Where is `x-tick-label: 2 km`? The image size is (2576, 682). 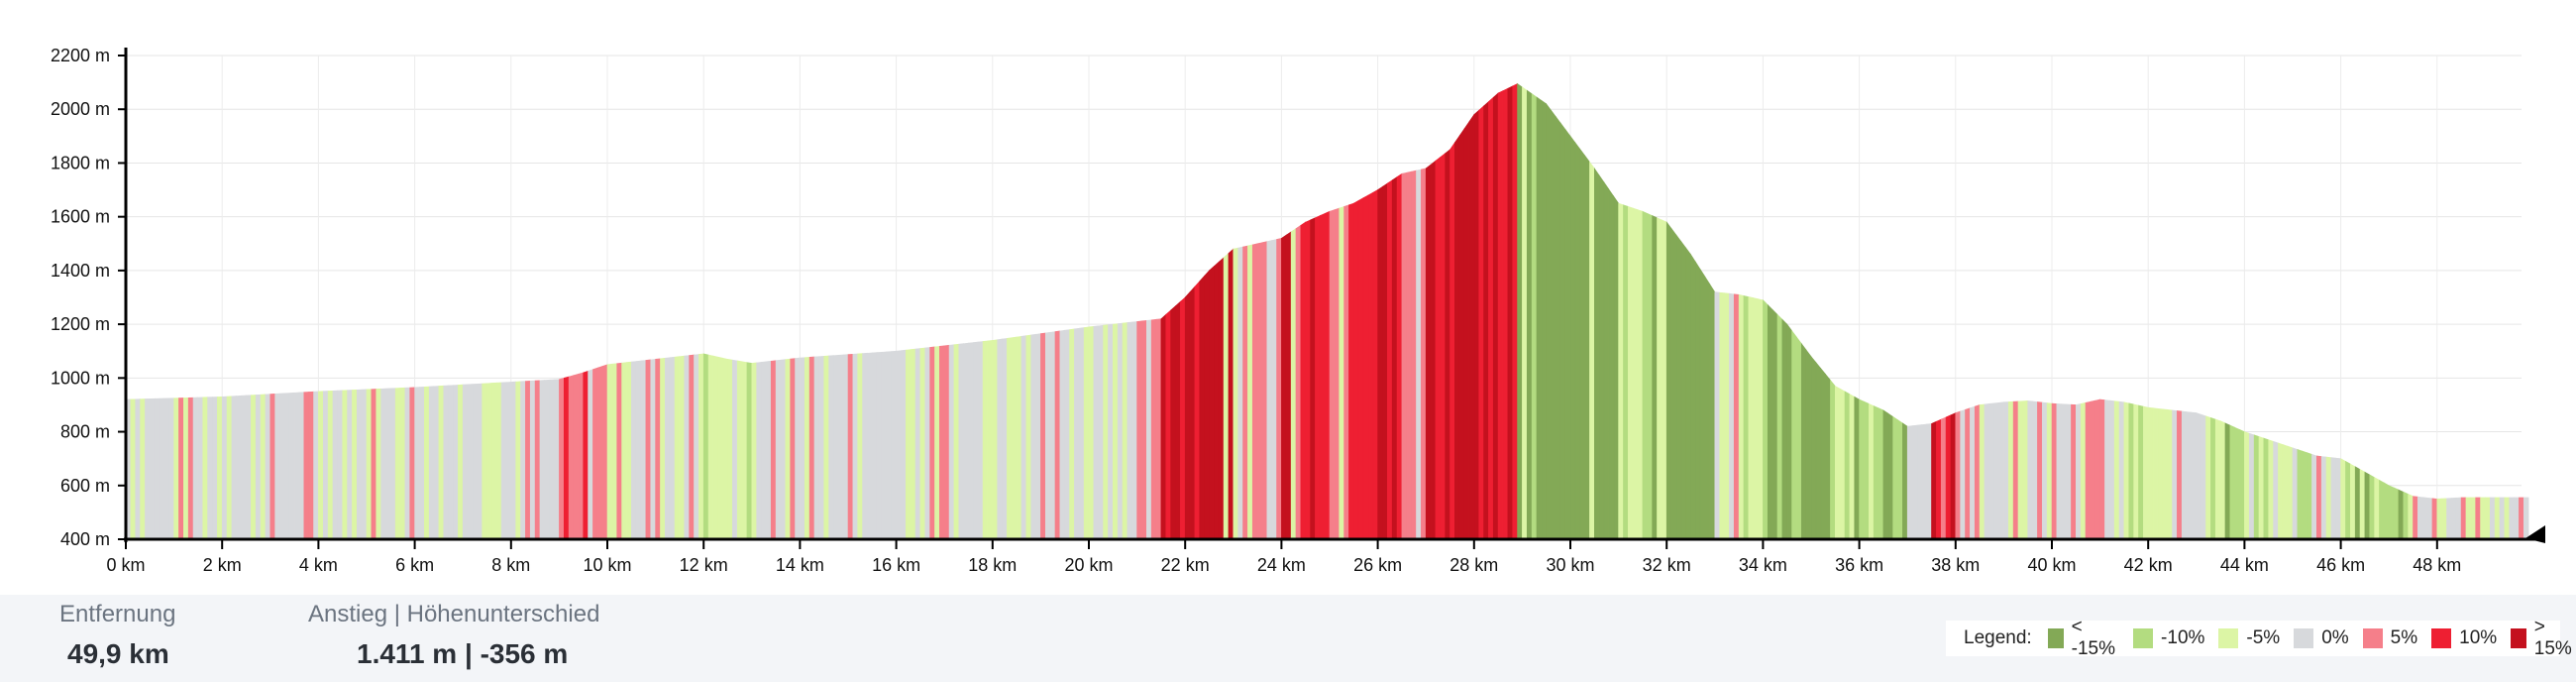
x-tick-label: 2 km is located at coordinates (223, 565).